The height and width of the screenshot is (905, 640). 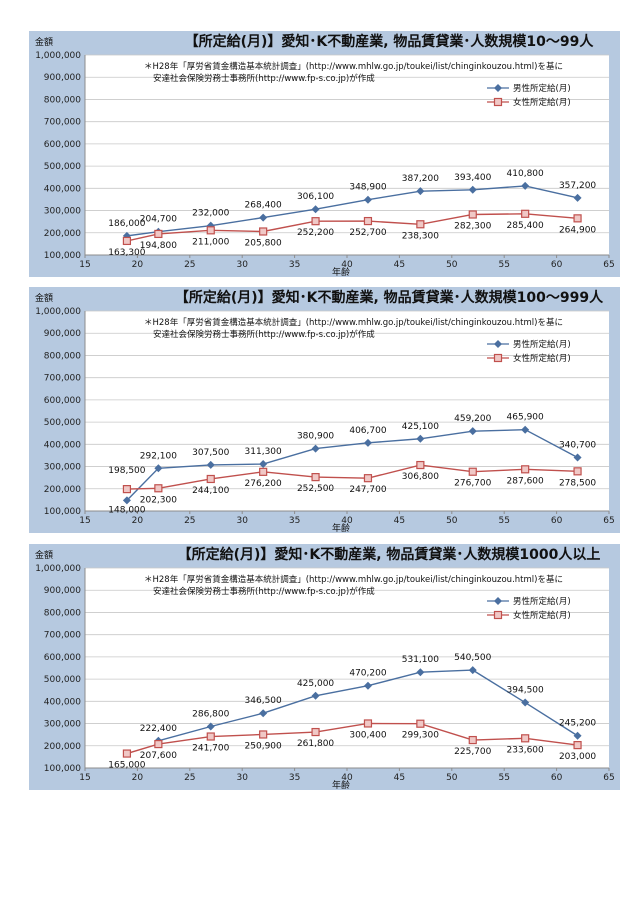 I want to click on data-label: 222,400, so click(x=158, y=729).